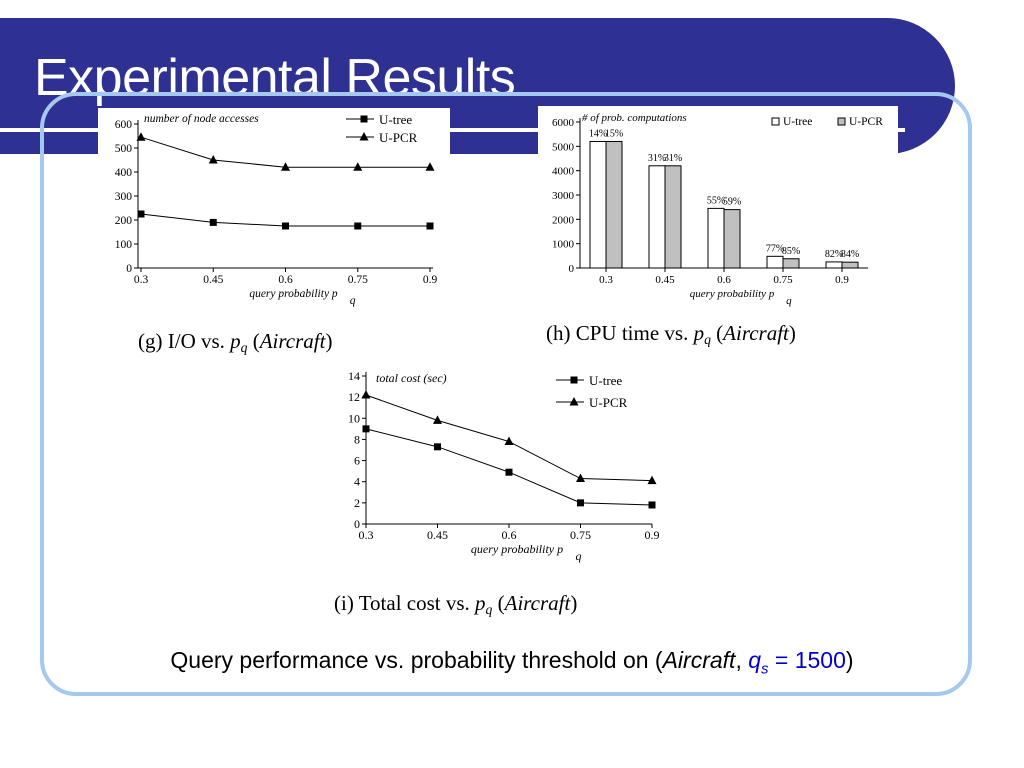 This screenshot has height=768, width=1024. What do you see at coordinates (430, 280) in the screenshot?
I see `chart-g-x-tick-label: 0.9` at bounding box center [430, 280].